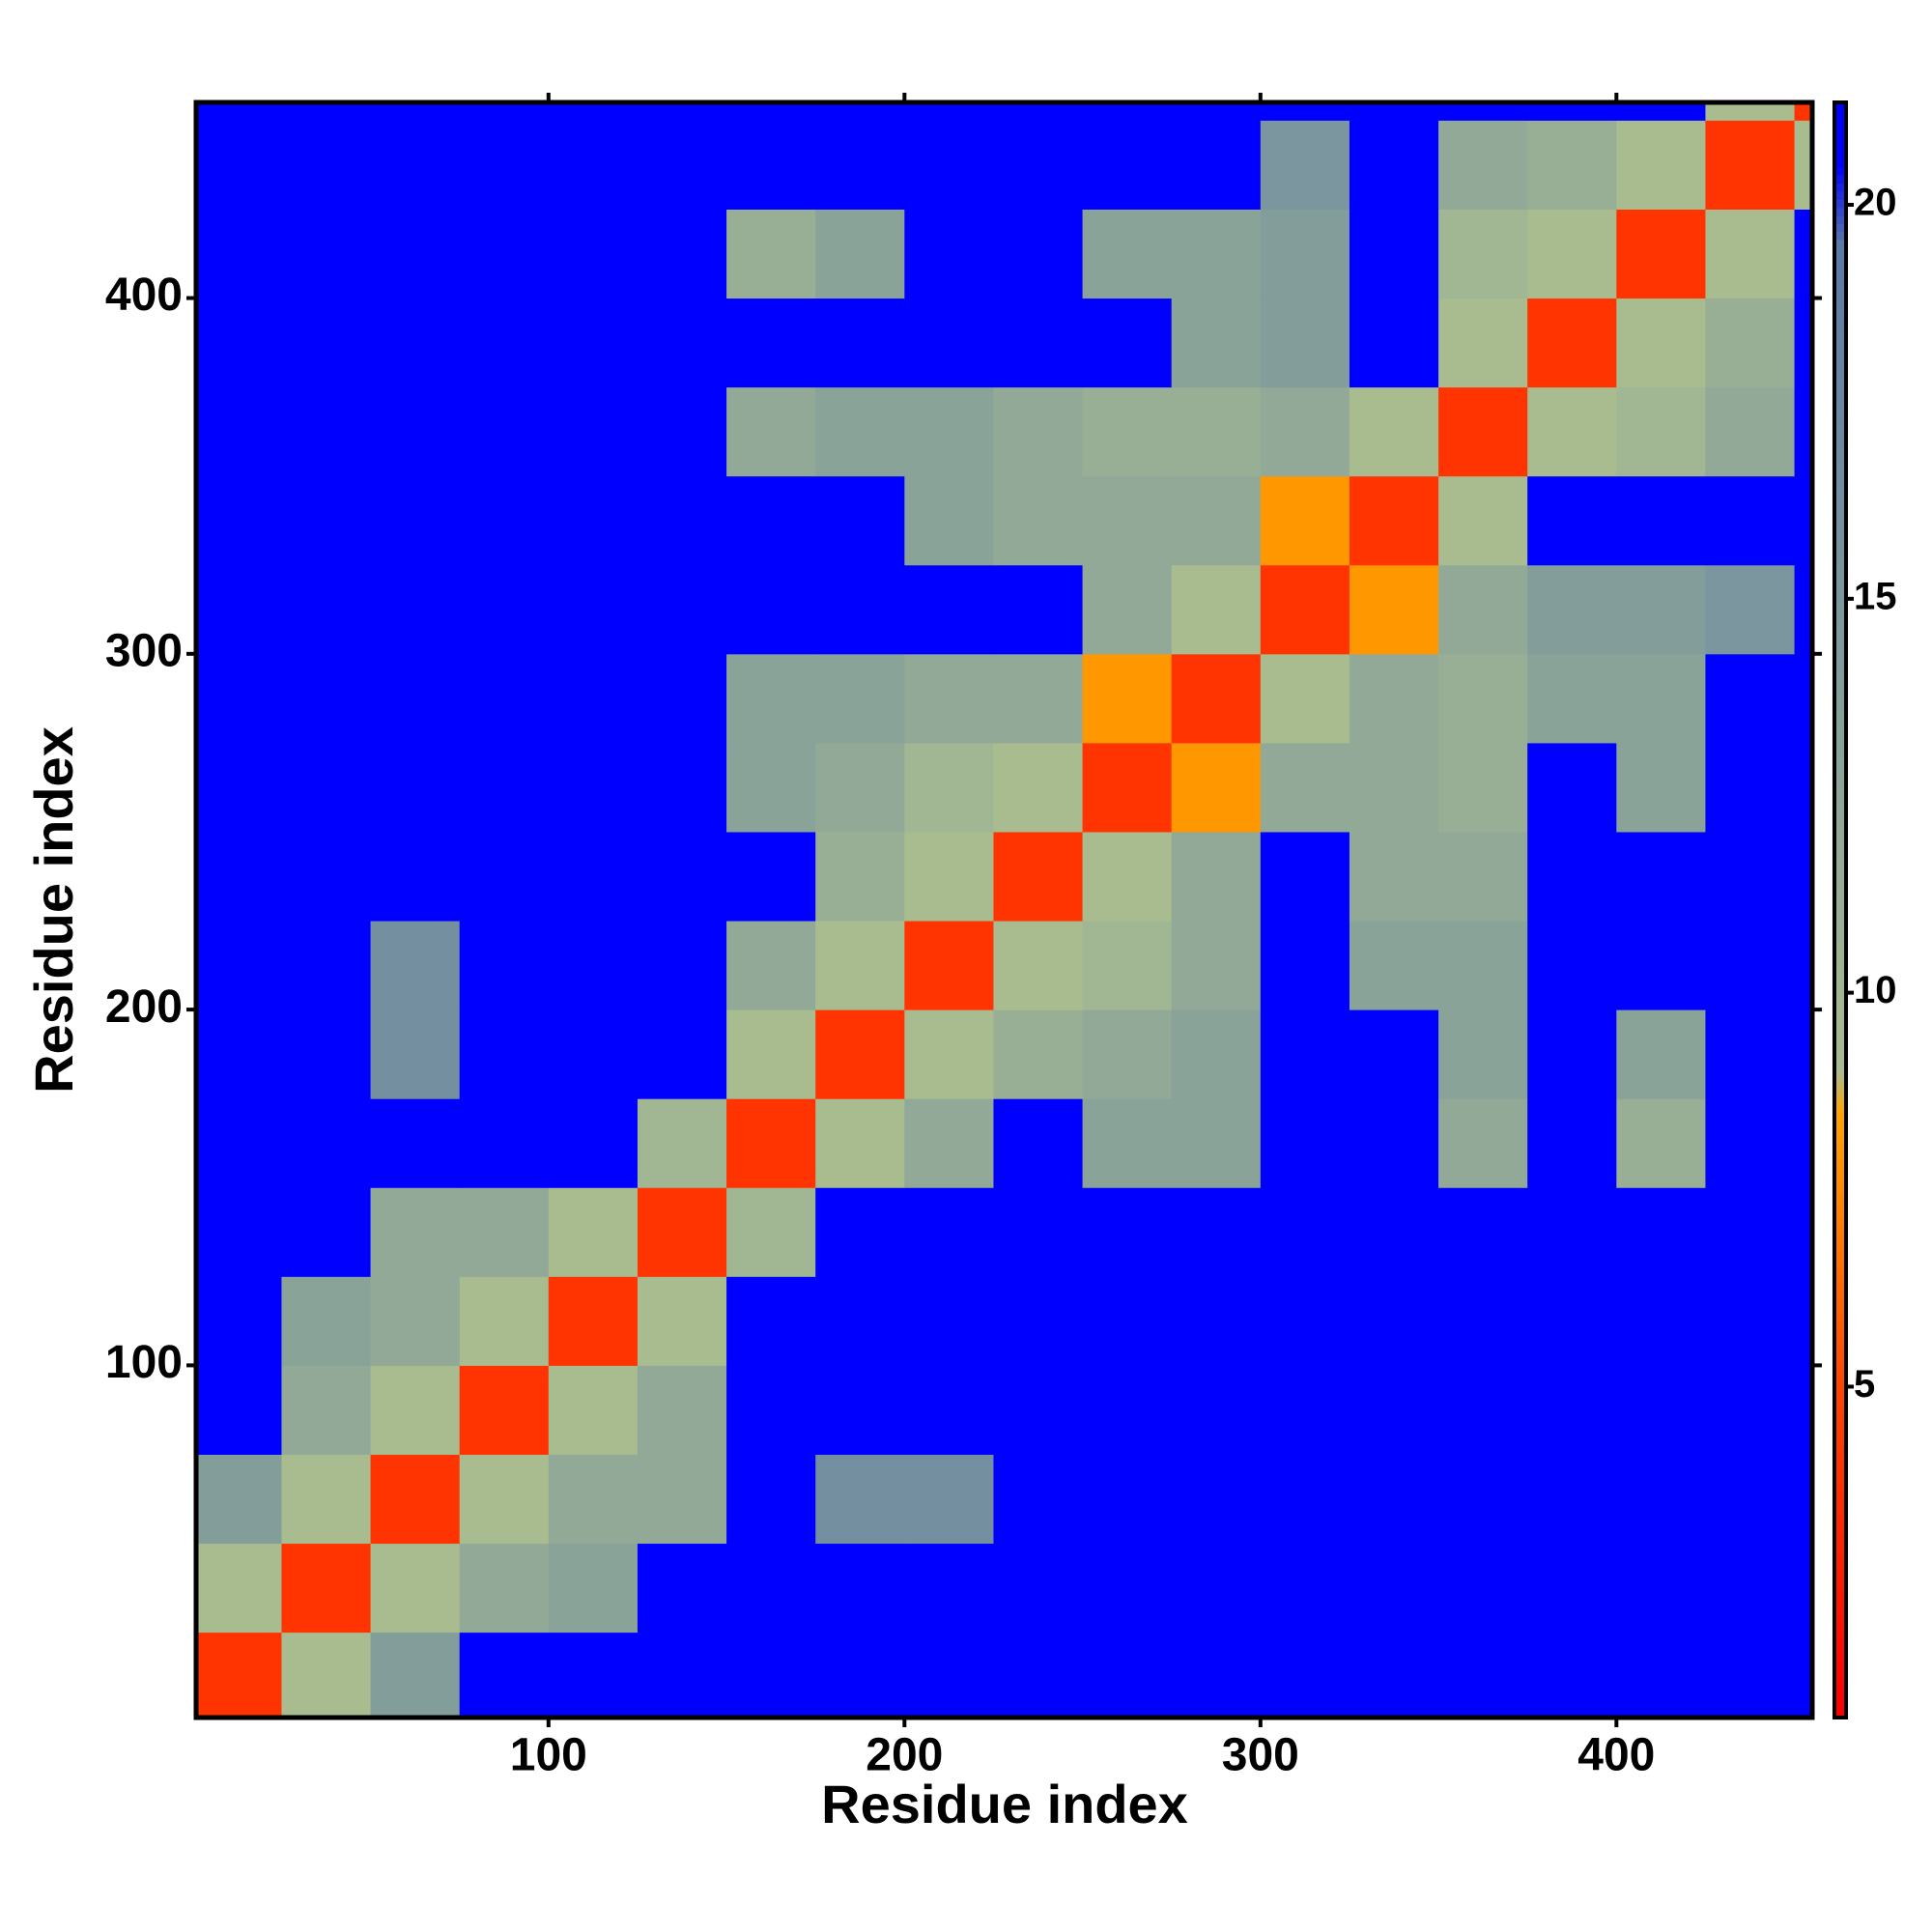 The image size is (1932, 1932). What do you see at coordinates (53, 910) in the screenshot?
I see `y-axis-label: Residue index` at bounding box center [53, 910].